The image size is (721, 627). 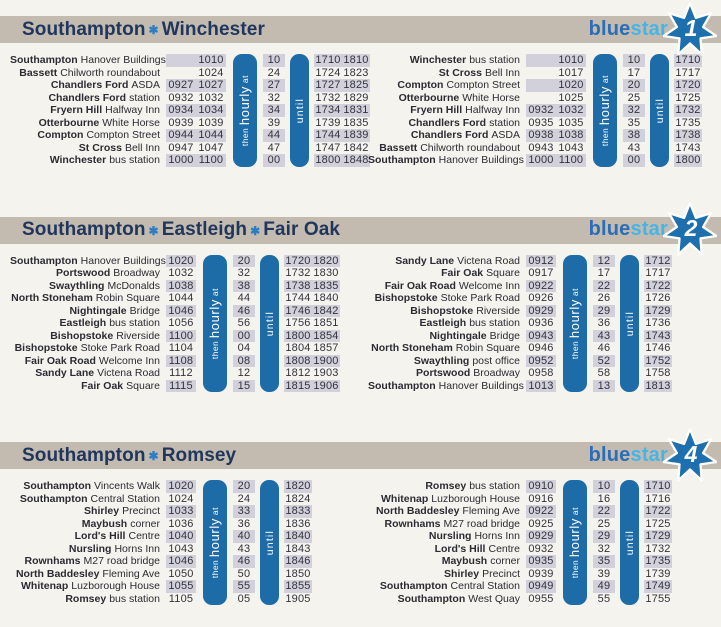 I want to click on time-value: 1033, so click(x=181, y=511).